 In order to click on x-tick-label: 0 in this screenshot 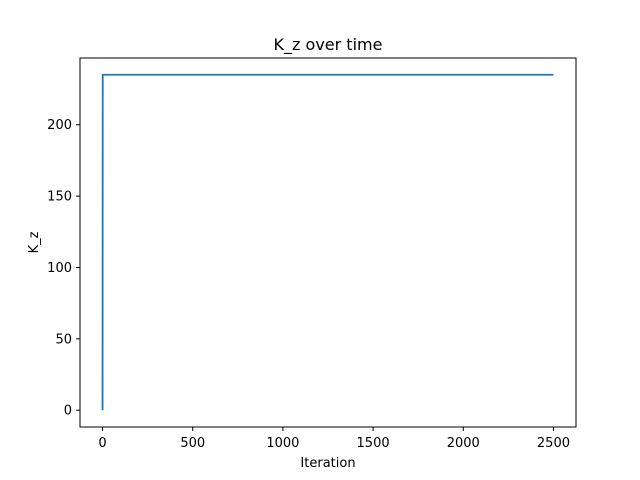, I will do `click(102, 443)`.